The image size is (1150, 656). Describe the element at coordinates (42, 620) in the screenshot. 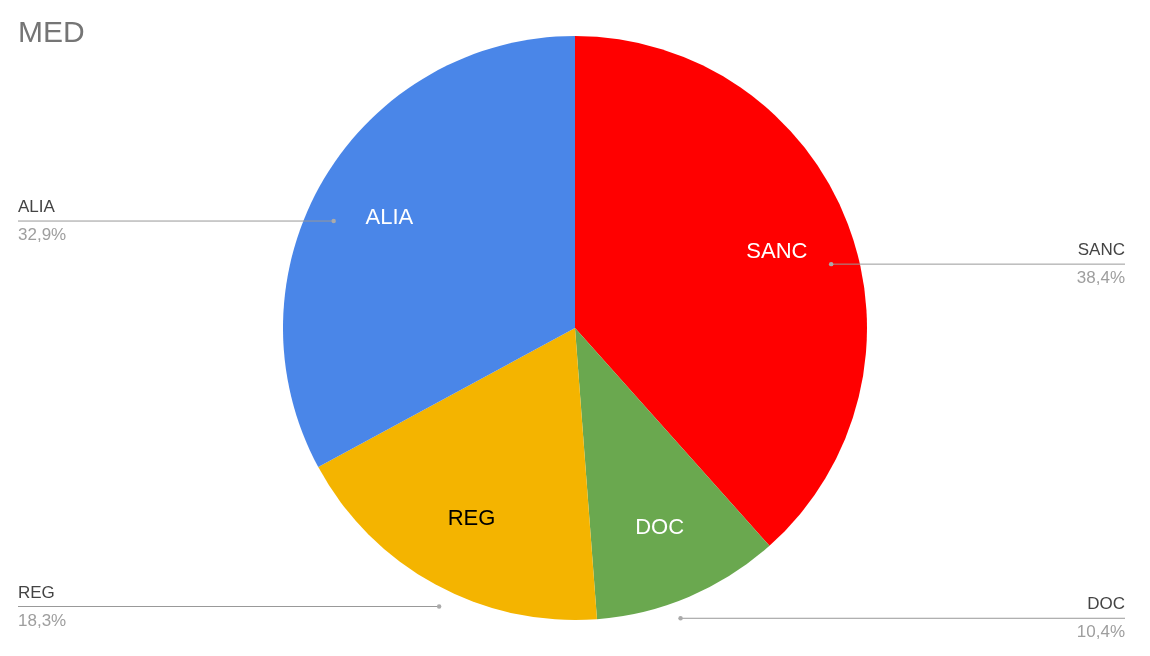

I see `data-label: 18,3%` at that location.